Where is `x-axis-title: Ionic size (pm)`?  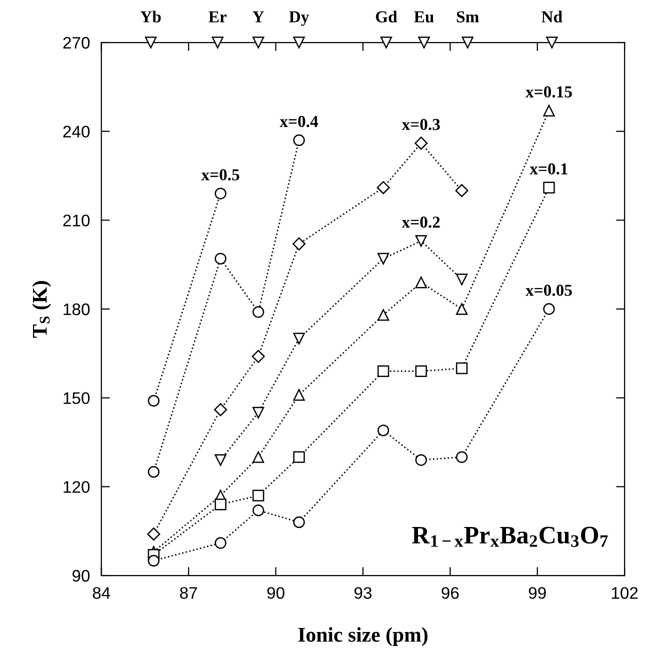 x-axis-title: Ionic size (pm) is located at coordinates (363, 636).